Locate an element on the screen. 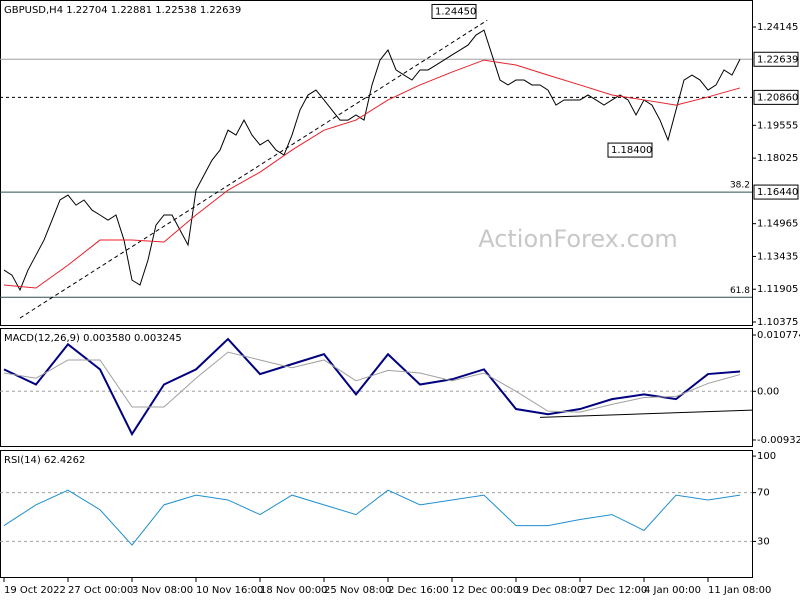  x-tick-label: 11 Jan 08:00 is located at coordinates (739, 590).